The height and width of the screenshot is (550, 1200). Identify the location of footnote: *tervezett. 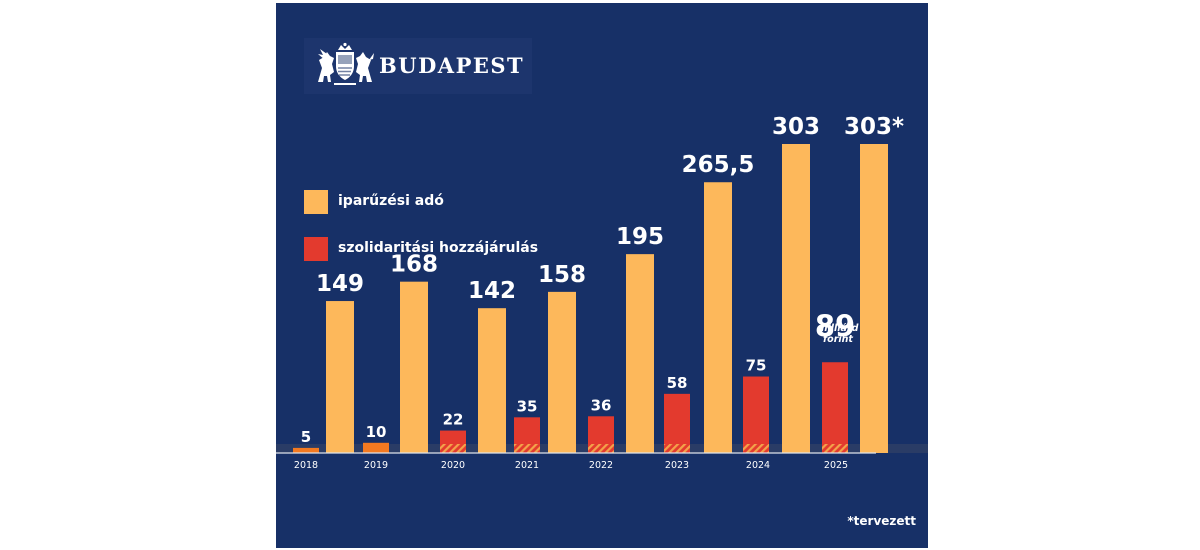
(881, 521).